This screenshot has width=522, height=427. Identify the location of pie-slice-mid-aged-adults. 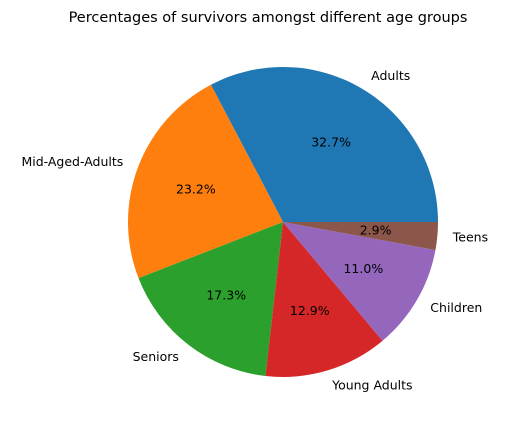
(205, 181).